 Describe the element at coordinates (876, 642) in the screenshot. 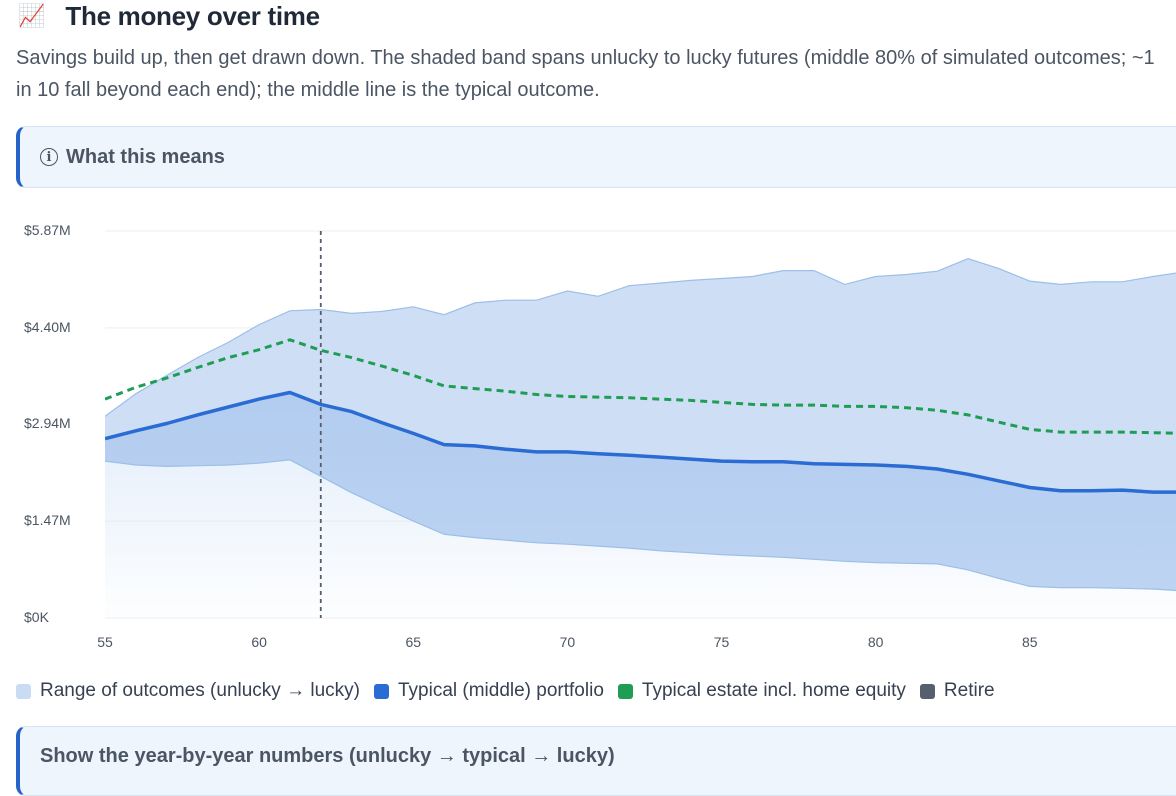

I see `x-tick-label: 80` at that location.